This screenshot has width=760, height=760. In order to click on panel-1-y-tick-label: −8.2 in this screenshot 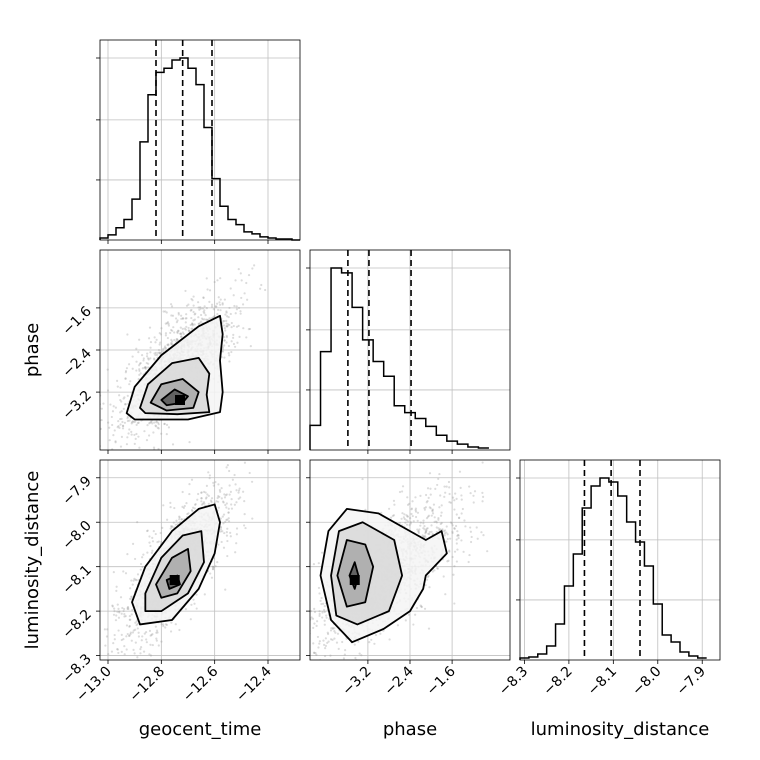, I will do `click(76, 624)`.